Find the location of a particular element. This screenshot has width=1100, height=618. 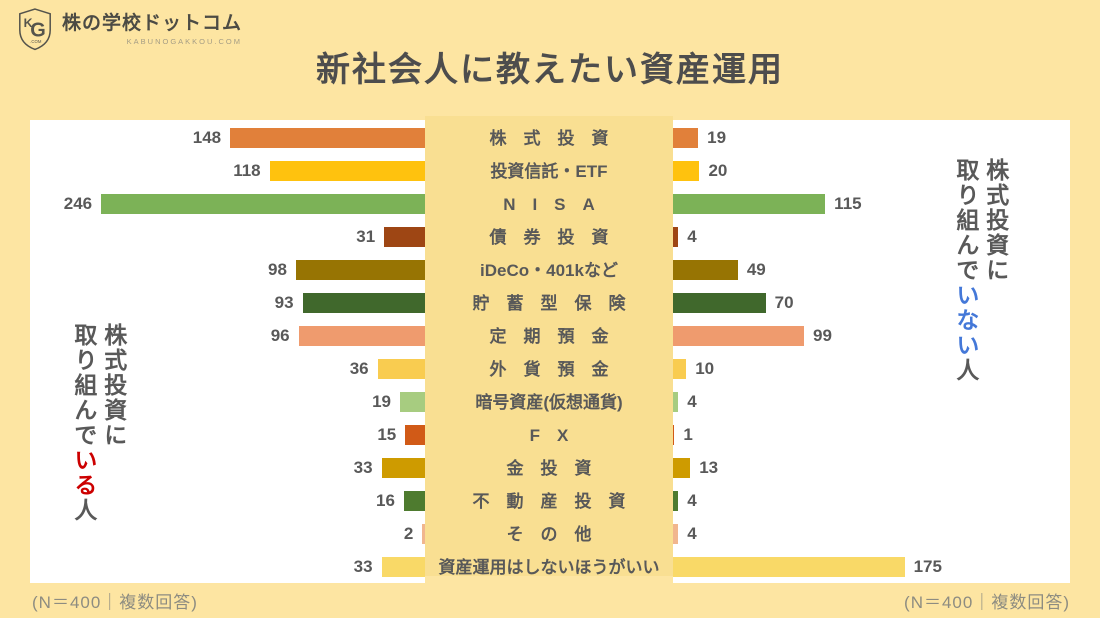

value-label-right: 175 is located at coordinates (927, 566).